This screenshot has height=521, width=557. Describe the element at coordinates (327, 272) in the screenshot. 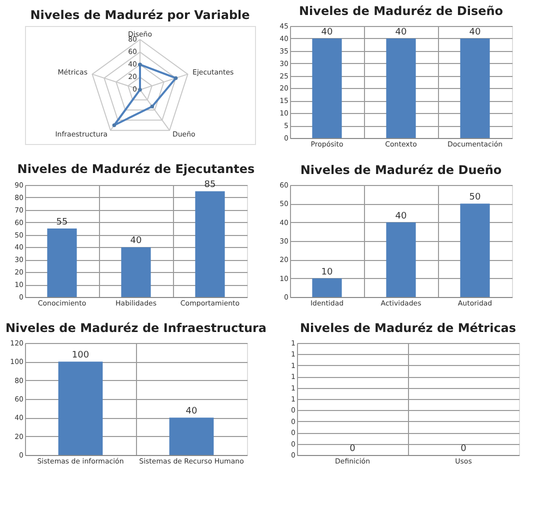

I see `data-label: 10` at that location.